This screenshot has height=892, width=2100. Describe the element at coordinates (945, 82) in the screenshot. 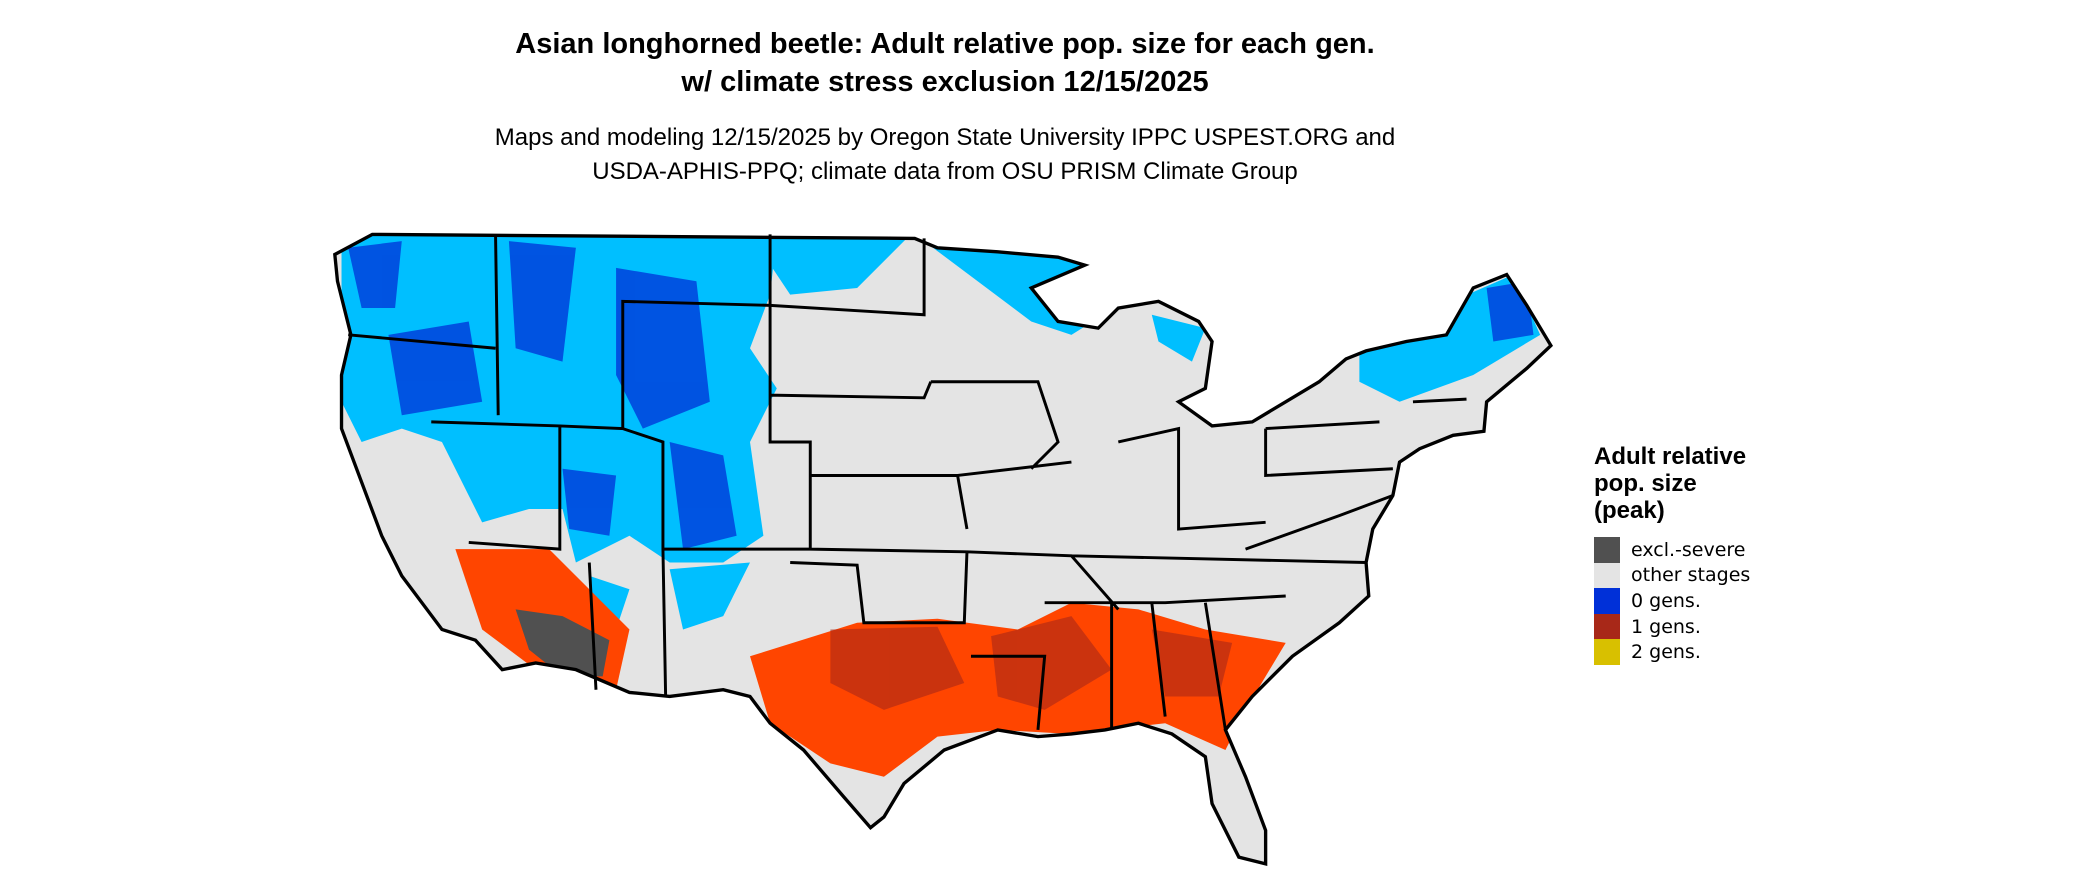

I see `map-title-line2: w/ climate stress exclusion 12/15/2025` at that location.